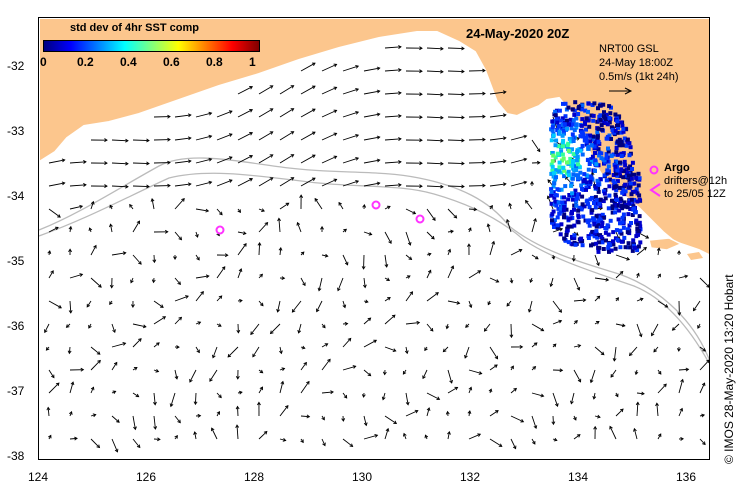  I want to click on colorbar-tick: 0.6, so click(171, 62).